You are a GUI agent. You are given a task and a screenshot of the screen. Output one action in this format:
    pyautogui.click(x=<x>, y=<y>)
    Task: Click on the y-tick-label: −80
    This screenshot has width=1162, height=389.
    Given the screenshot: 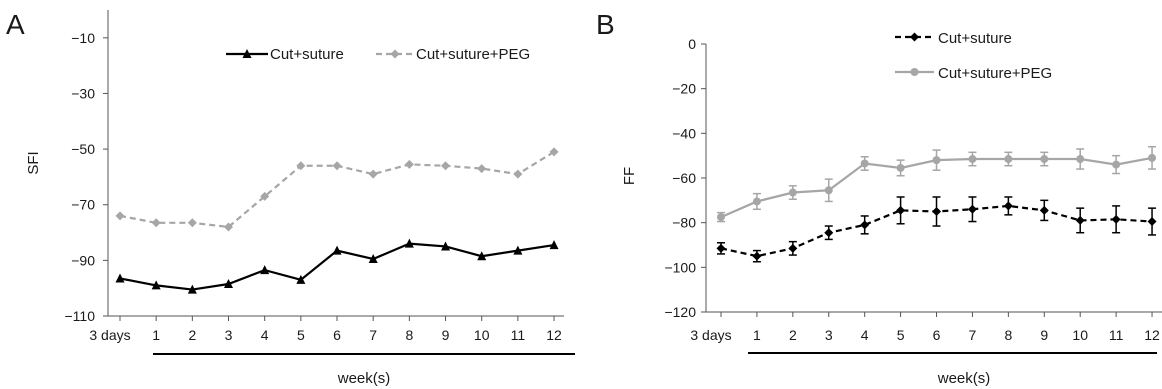 What is the action you would take?
    pyautogui.click(x=684, y=223)
    